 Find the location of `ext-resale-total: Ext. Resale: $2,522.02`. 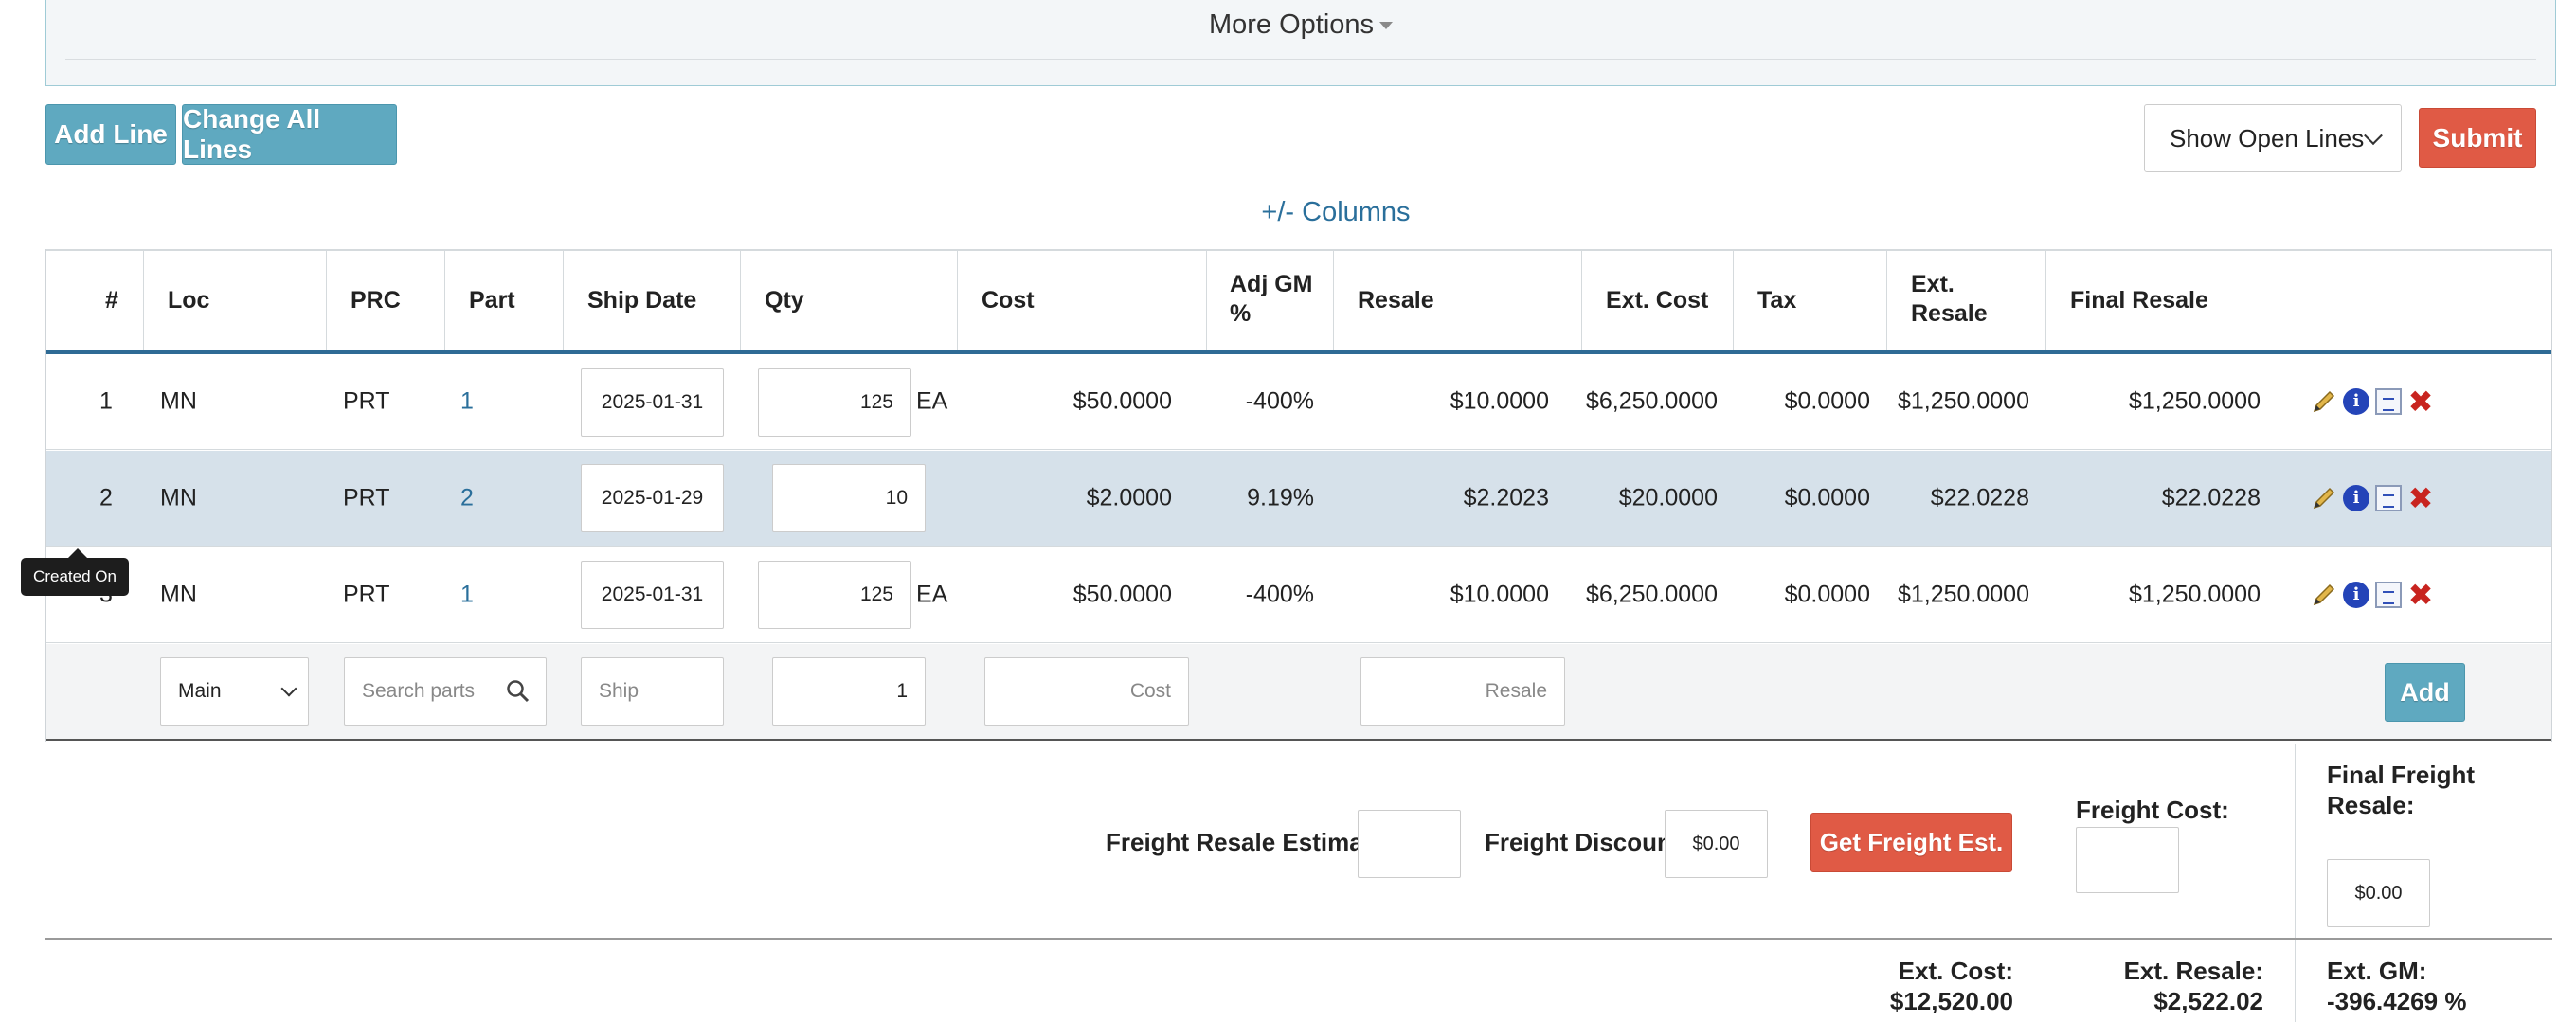

ext-resale-total: Ext. Resale: $2,522.02 is located at coordinates (2154, 986).